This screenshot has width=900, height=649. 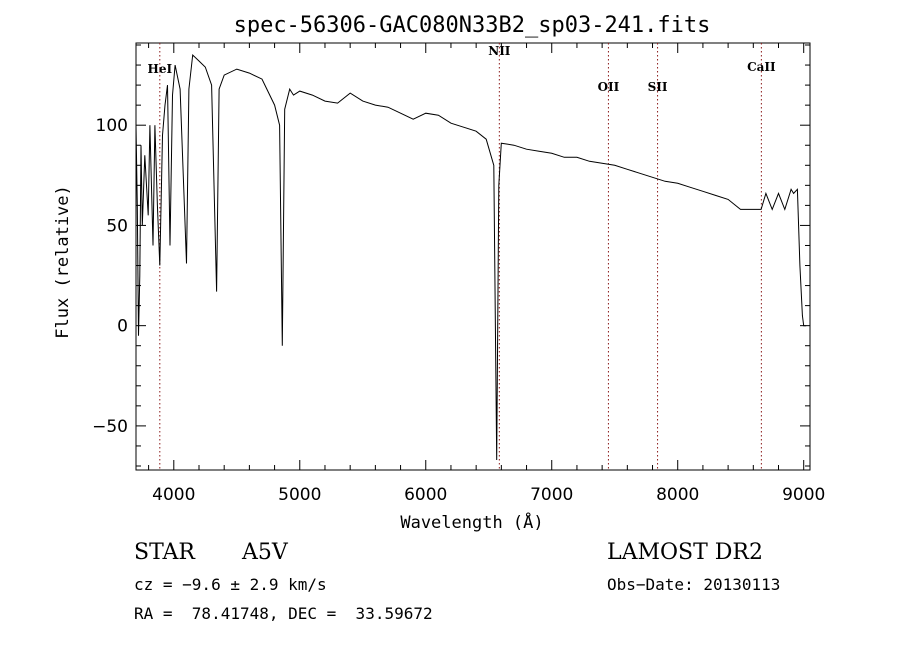 What do you see at coordinates (609, 87) in the screenshot?
I see `spectral-line-label: OII` at bounding box center [609, 87].